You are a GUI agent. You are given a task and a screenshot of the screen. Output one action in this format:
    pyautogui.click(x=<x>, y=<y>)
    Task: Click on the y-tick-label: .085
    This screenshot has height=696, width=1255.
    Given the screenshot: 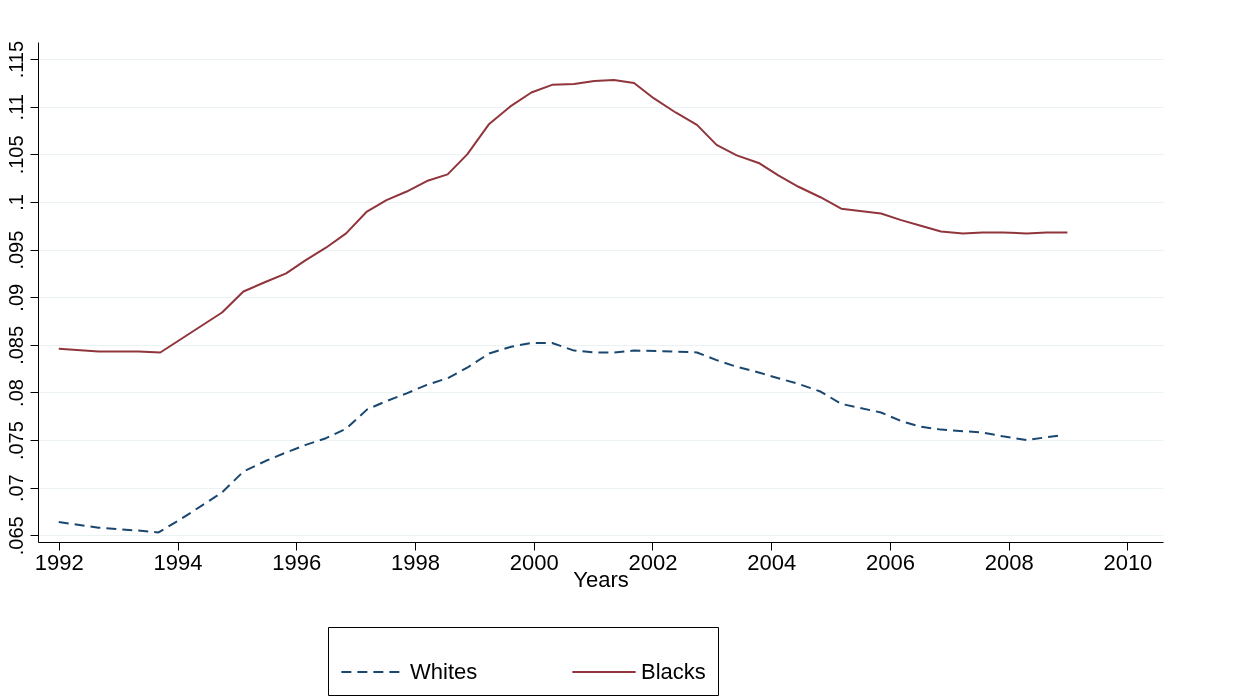 What is the action you would take?
    pyautogui.click(x=15, y=345)
    